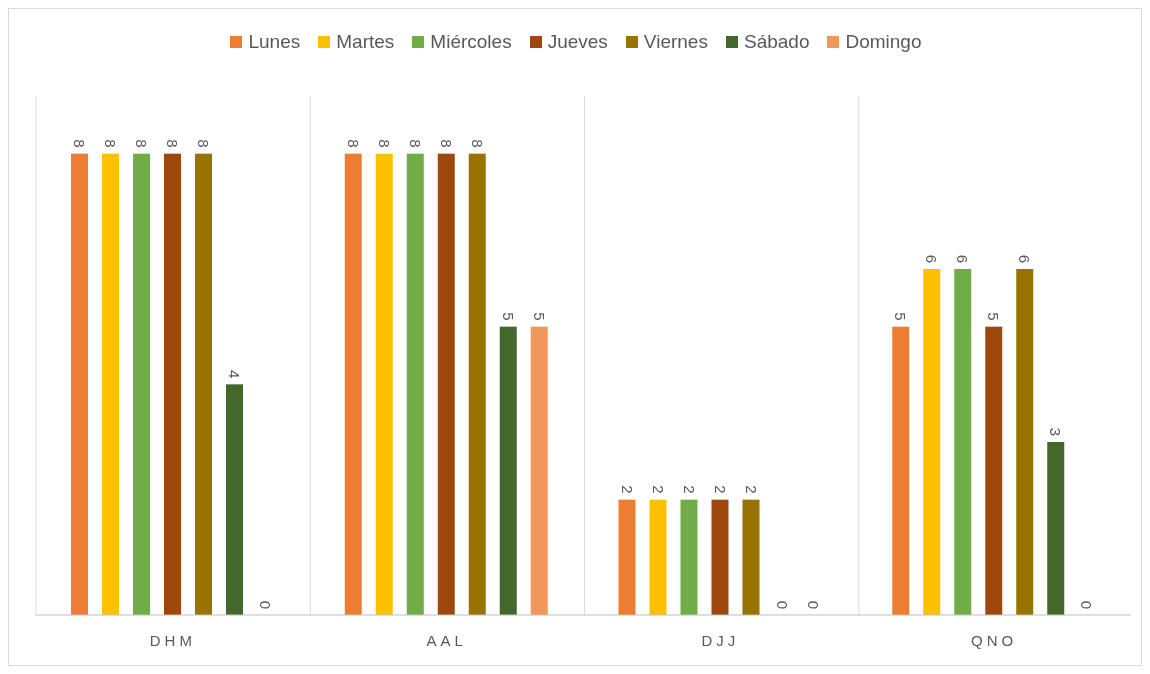  I want to click on legend-label: Viernes, so click(675, 42).